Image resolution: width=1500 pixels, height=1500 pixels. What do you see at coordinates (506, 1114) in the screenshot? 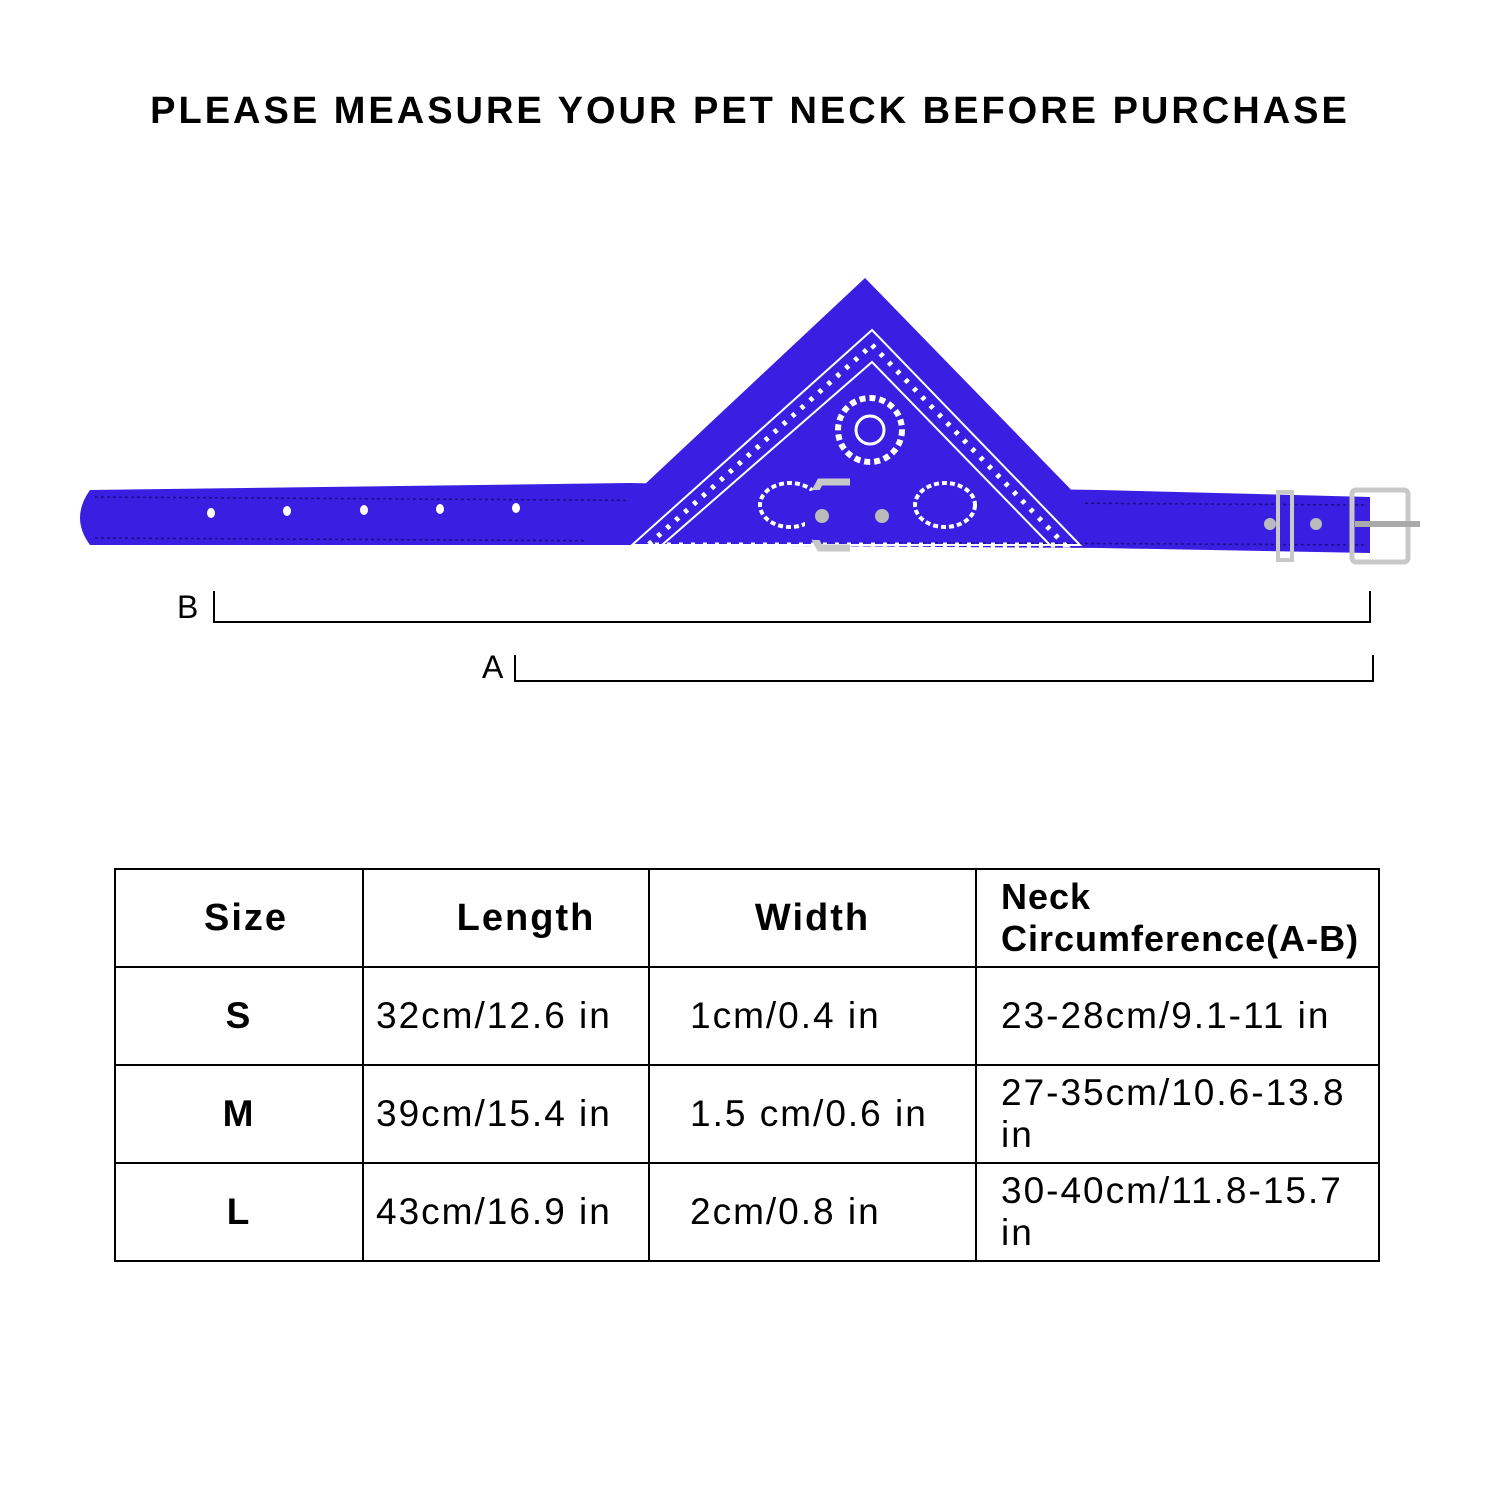
I see `cell-length: 39cm/15.4 in` at bounding box center [506, 1114].